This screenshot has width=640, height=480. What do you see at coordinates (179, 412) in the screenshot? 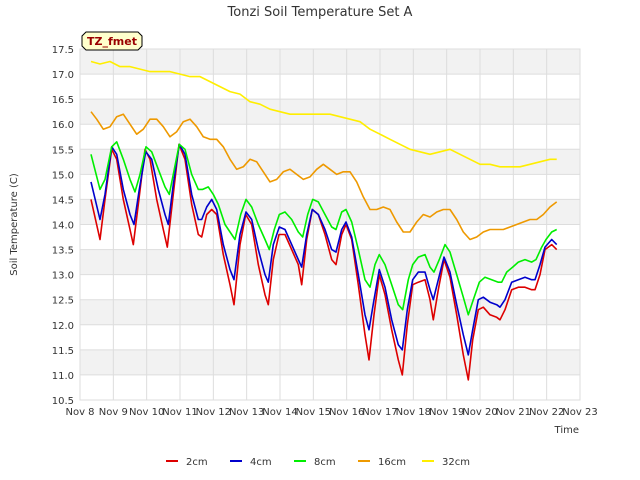
I see `x-tick-label: Nov 11` at bounding box center [179, 412].